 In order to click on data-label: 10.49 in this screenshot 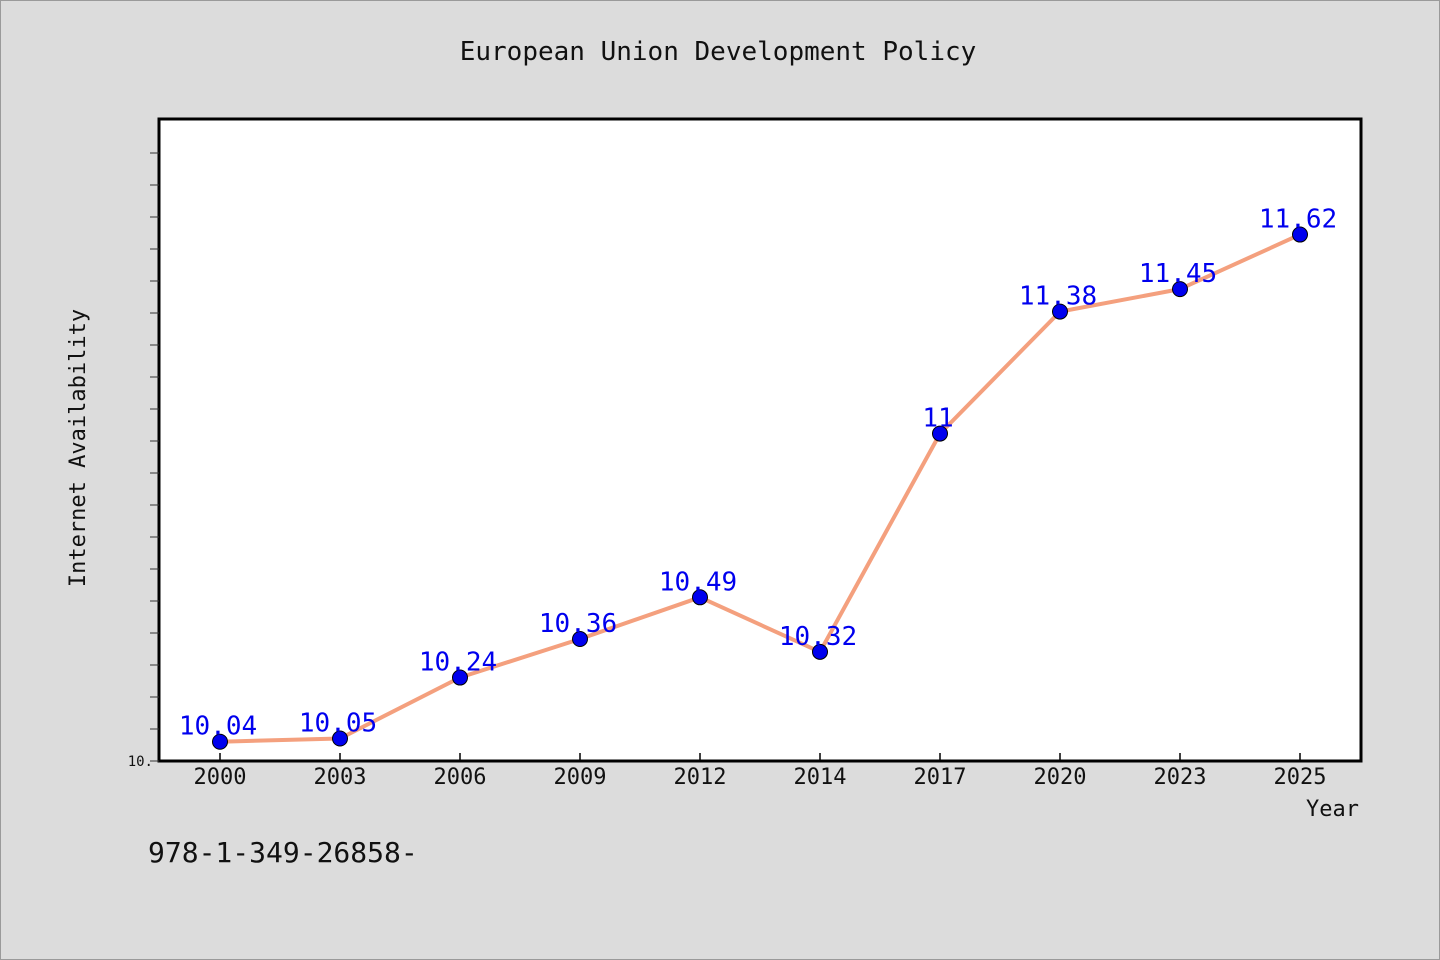, I will do `click(698, 582)`.